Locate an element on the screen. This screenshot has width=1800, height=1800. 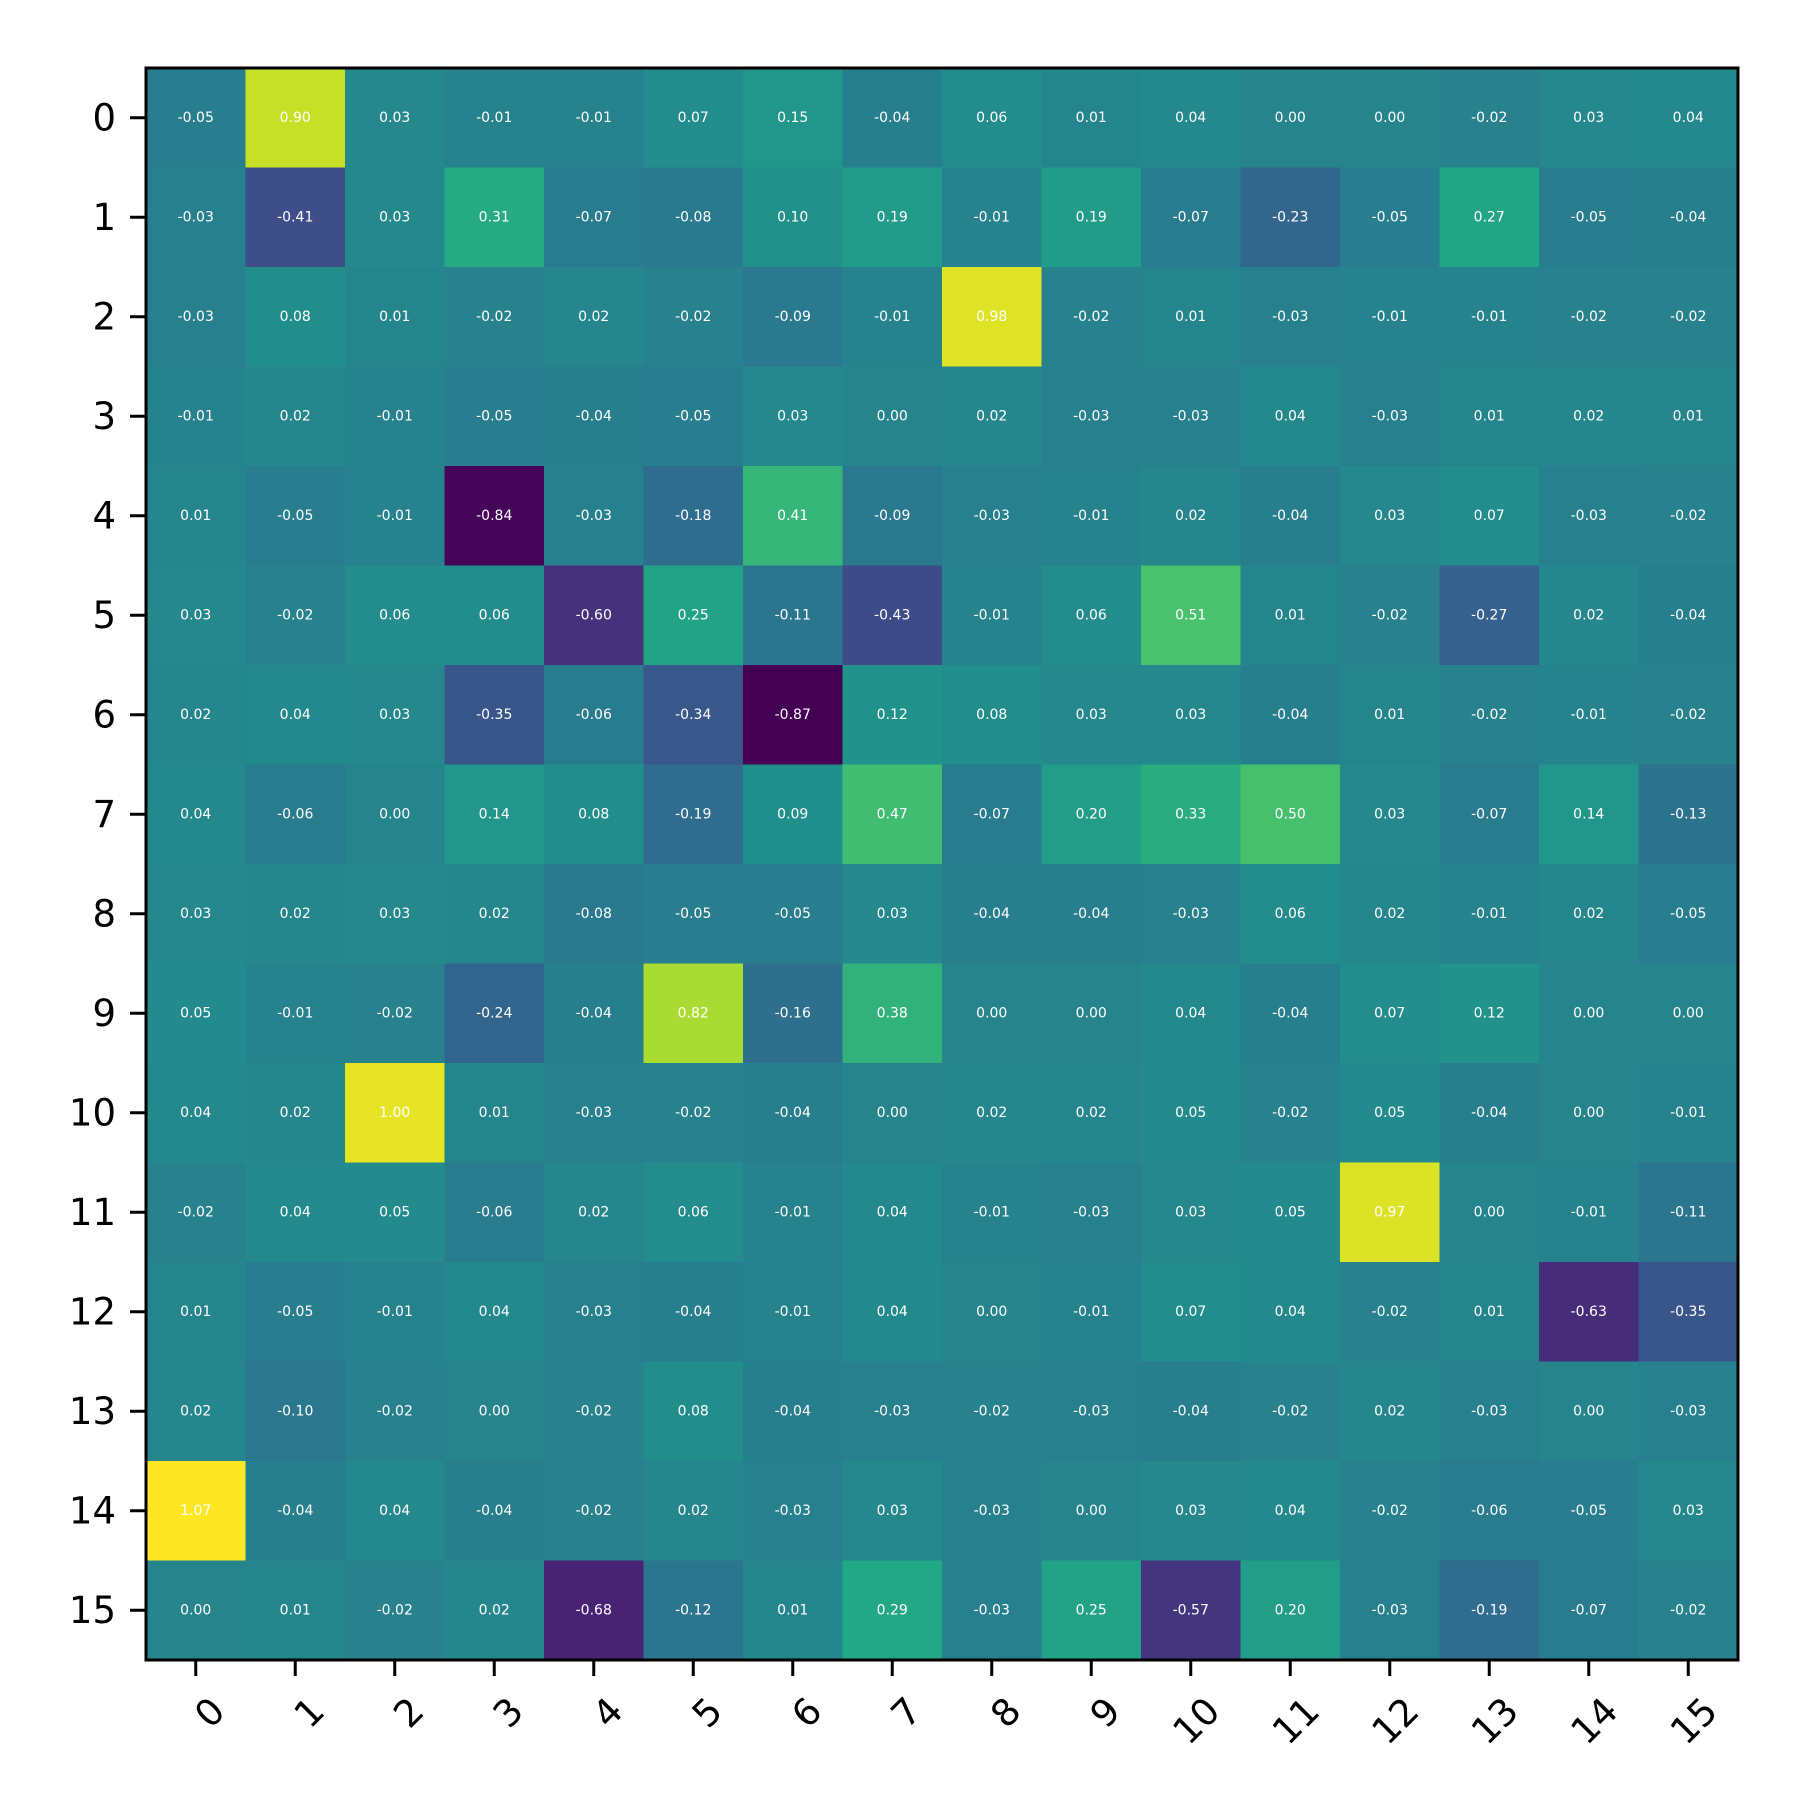
heatmap-cell-r10-c3 is located at coordinates (494, 1113).